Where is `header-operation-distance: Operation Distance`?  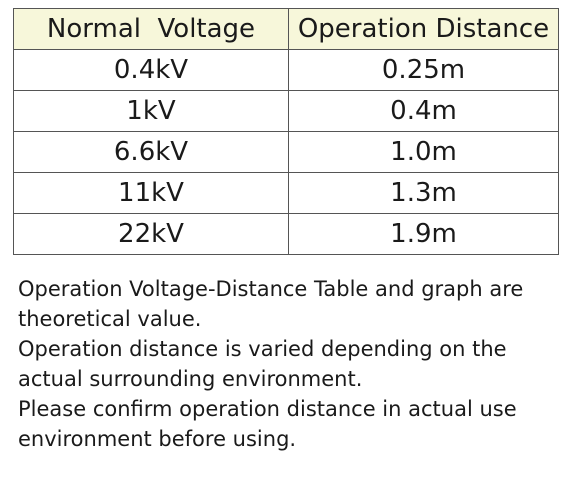
header-operation-distance: Operation Distance is located at coordinates (423, 29).